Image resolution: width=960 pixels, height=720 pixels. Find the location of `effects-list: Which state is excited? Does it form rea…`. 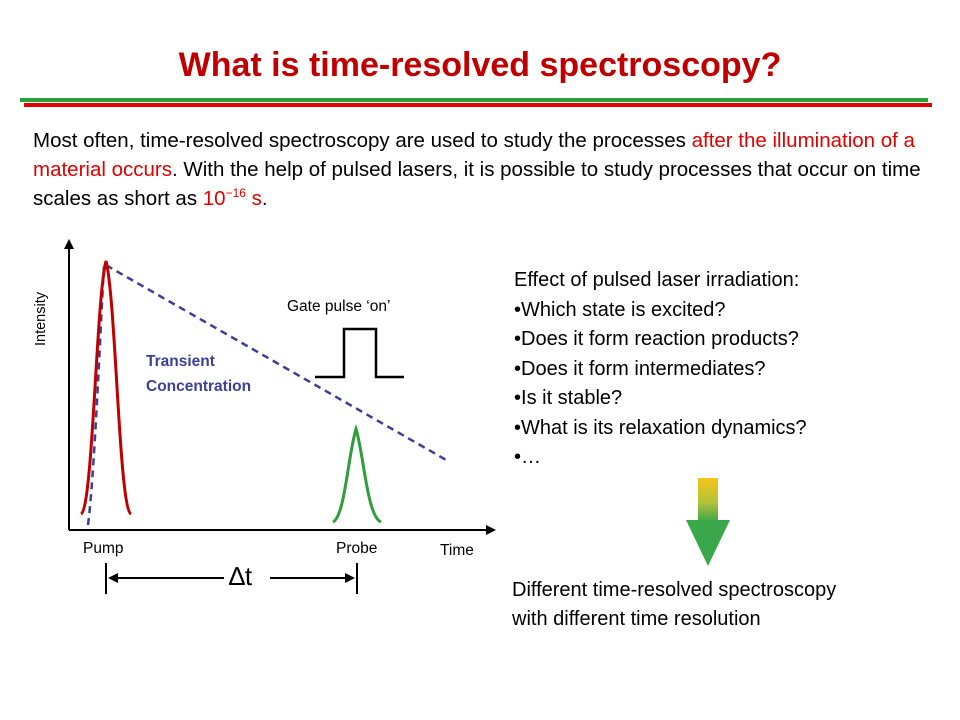

effects-list: Which state is excited? Does it form rea… is located at coordinates (660, 384).